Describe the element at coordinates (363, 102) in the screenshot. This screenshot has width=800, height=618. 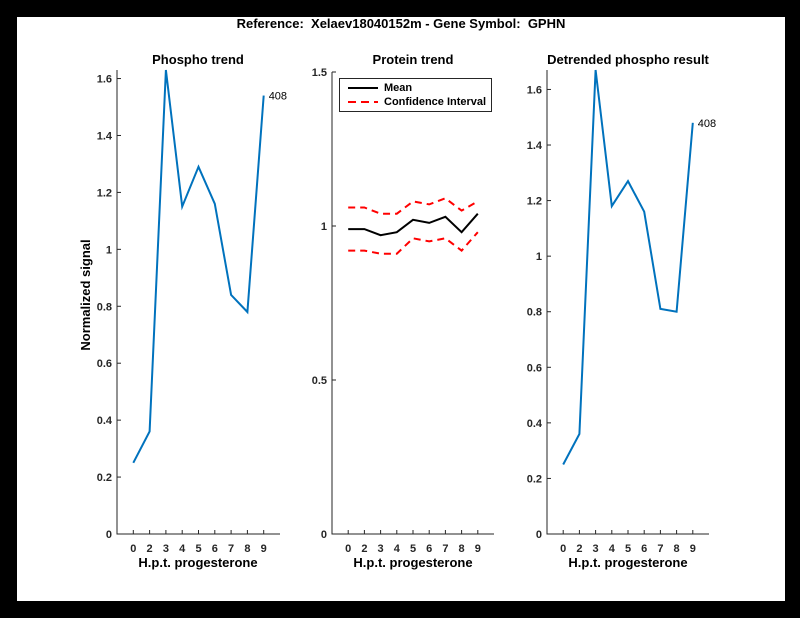
I see `confidence-interval-swatch` at that location.